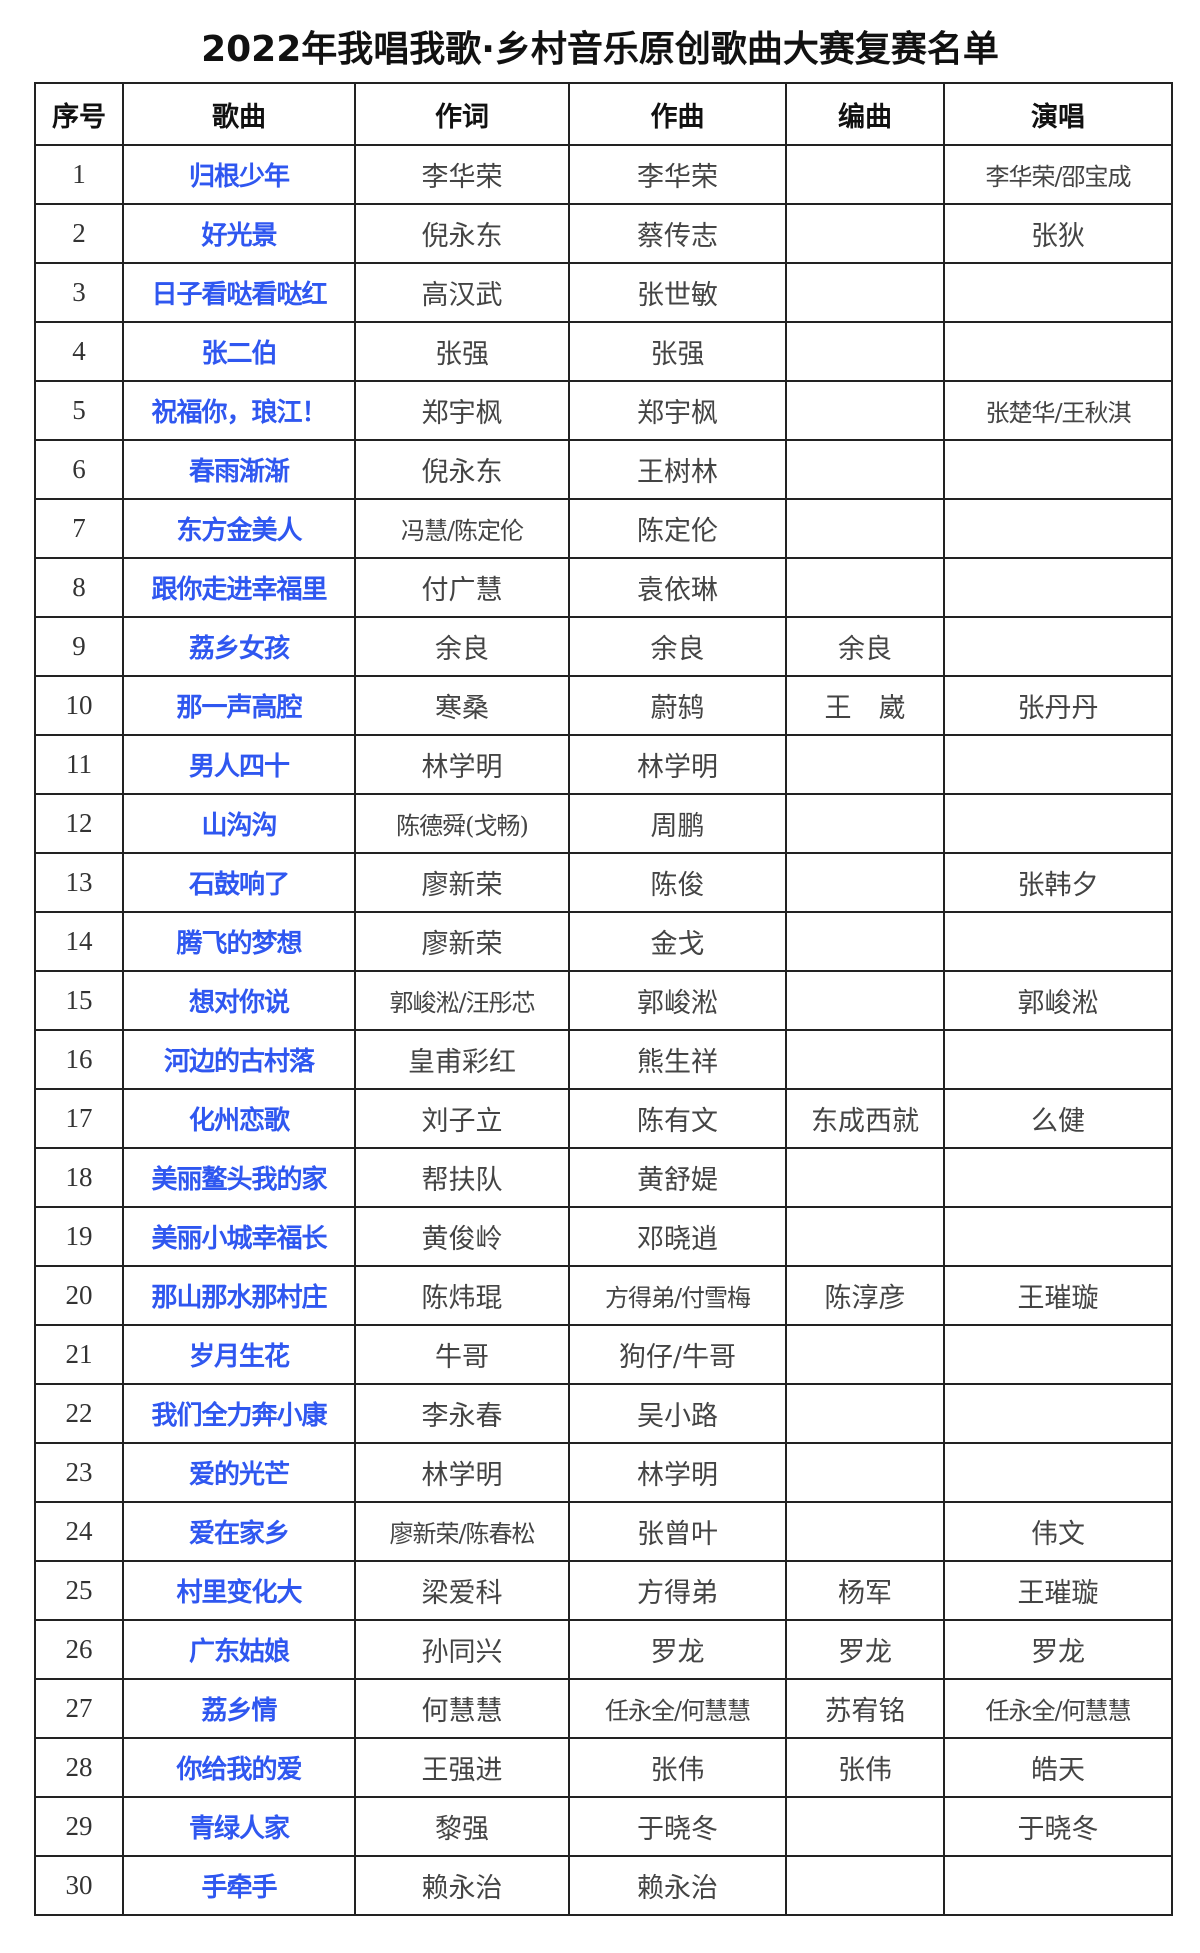  I want to click on cell-composer: 张伟, so click(677, 1767).